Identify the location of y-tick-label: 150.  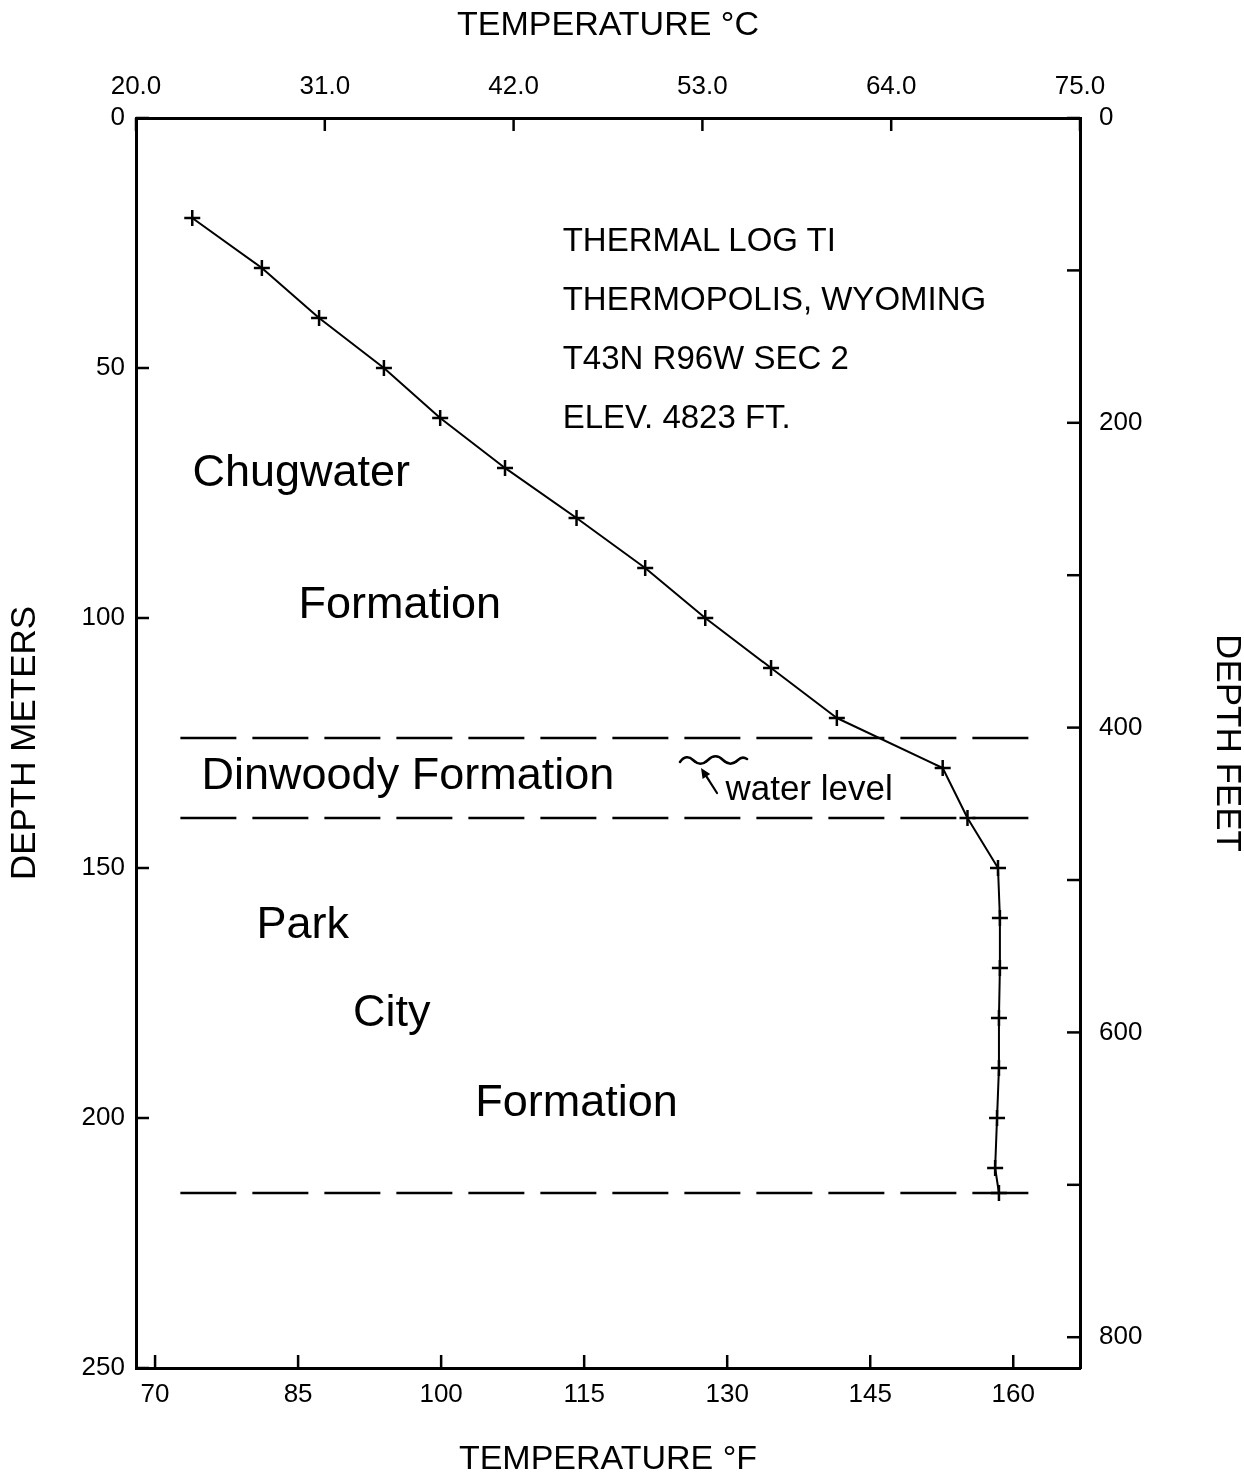
(103, 866).